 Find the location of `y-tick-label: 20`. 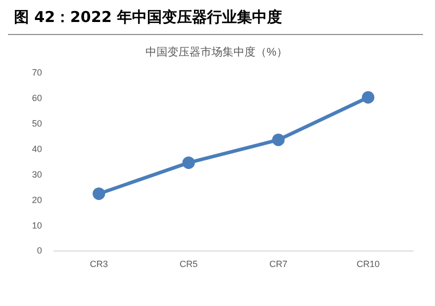

y-tick-label: 20 is located at coordinates (37, 199).